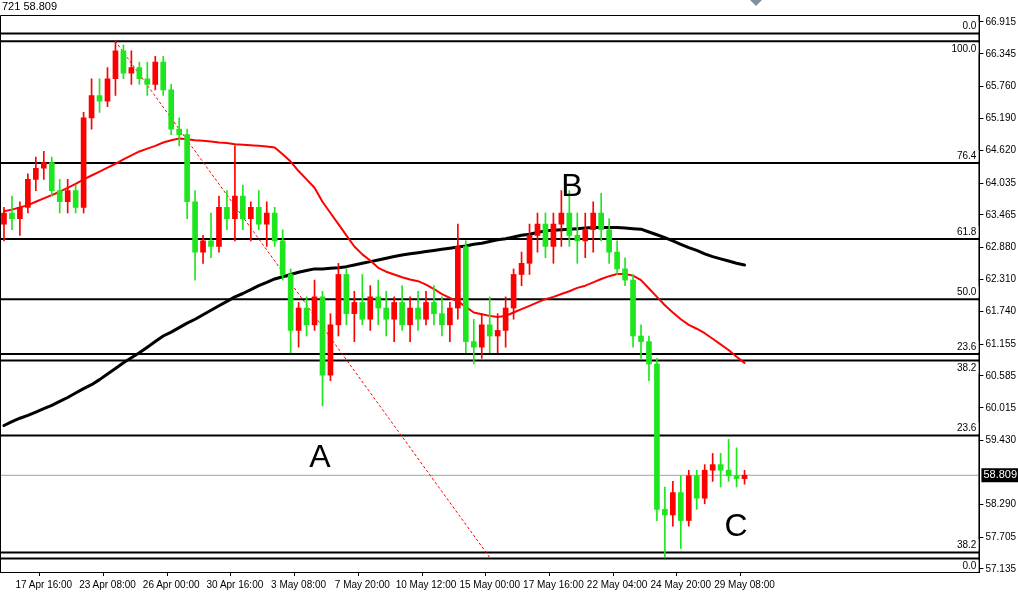 The image size is (1018, 594). I want to click on y-tick-label: 62.310, so click(1001, 279).